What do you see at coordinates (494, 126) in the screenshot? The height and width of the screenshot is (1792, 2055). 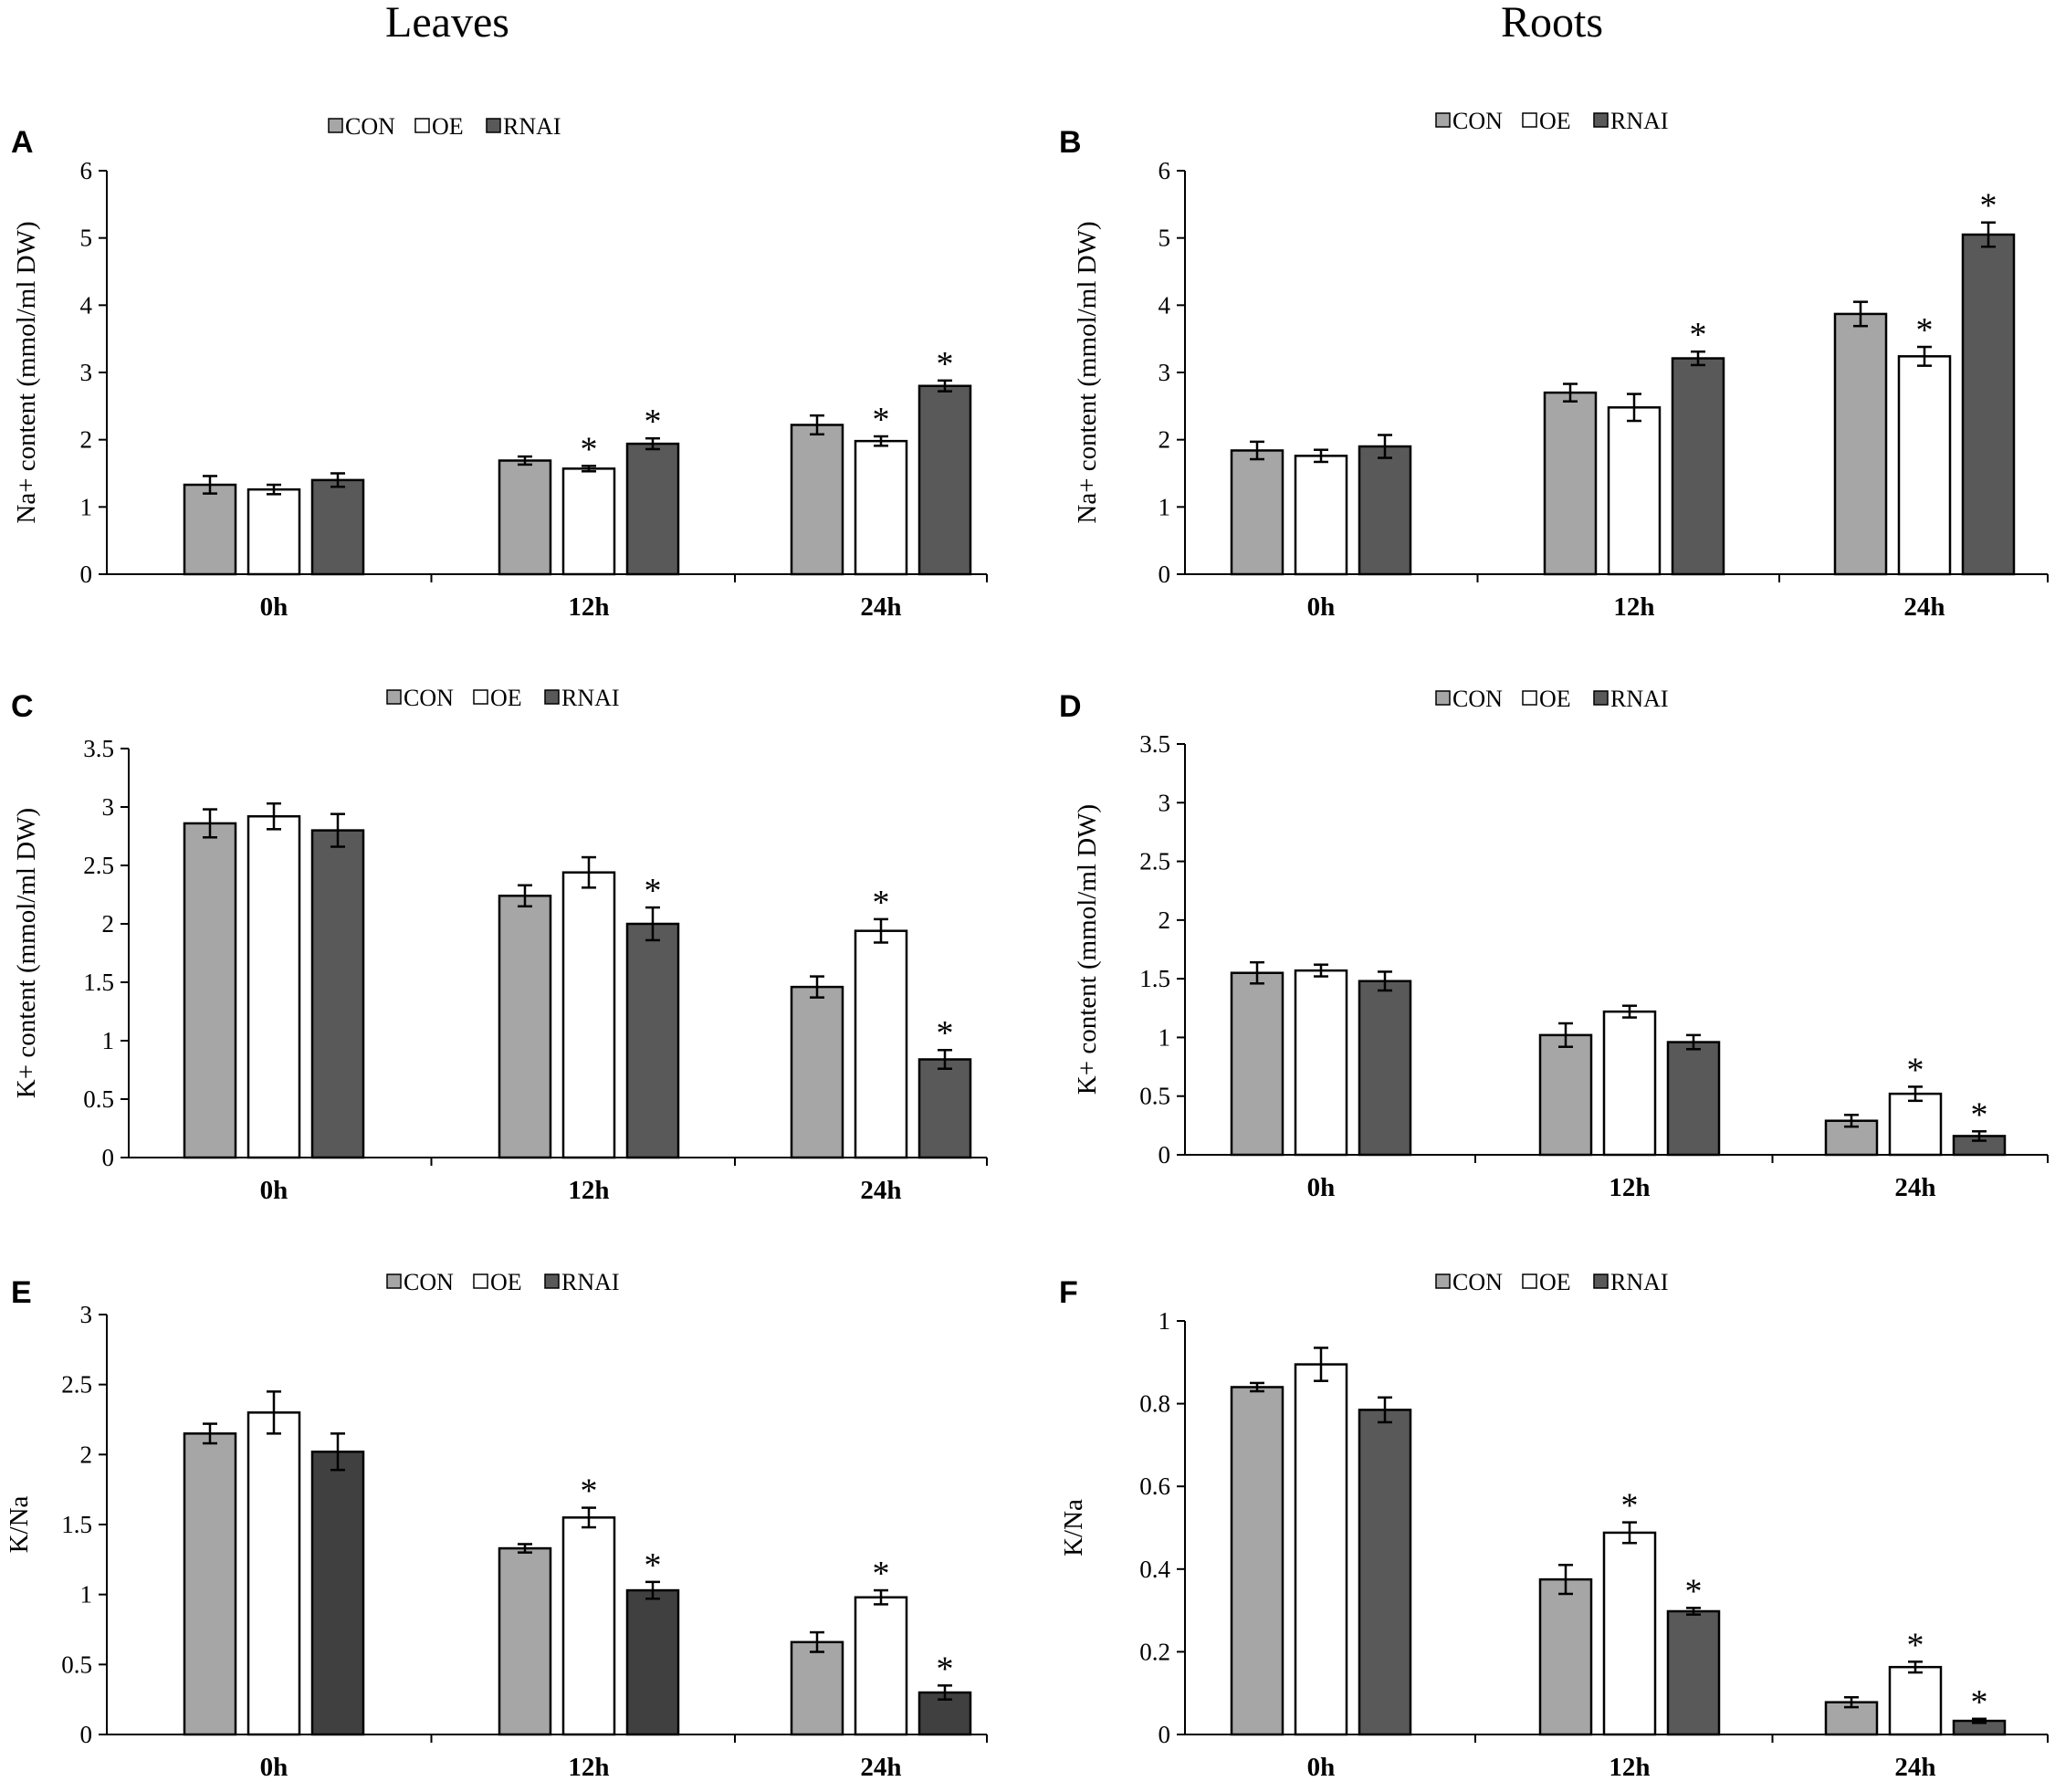 I see `legend-swatch-rnai` at bounding box center [494, 126].